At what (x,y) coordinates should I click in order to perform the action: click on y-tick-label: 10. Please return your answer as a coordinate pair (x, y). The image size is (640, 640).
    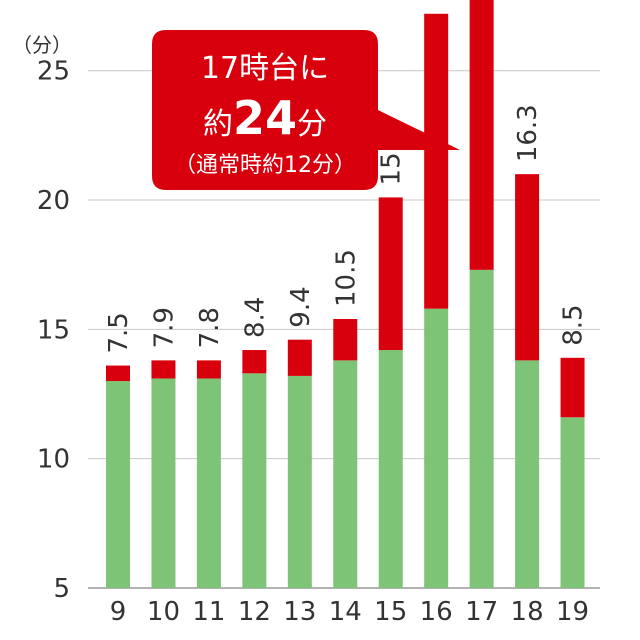
    Looking at the image, I should click on (53, 460).